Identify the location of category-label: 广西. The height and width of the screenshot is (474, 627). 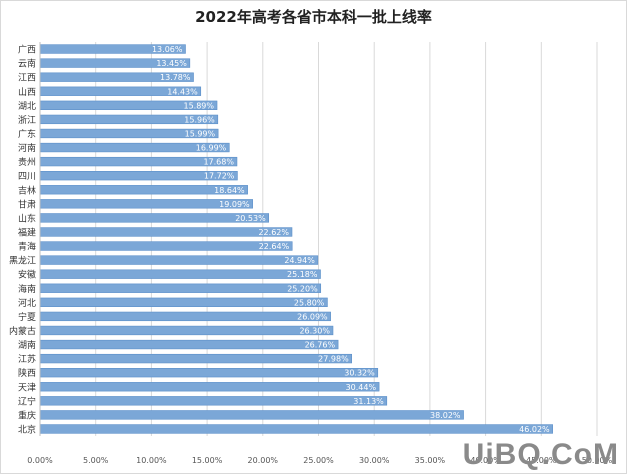
(27, 50).